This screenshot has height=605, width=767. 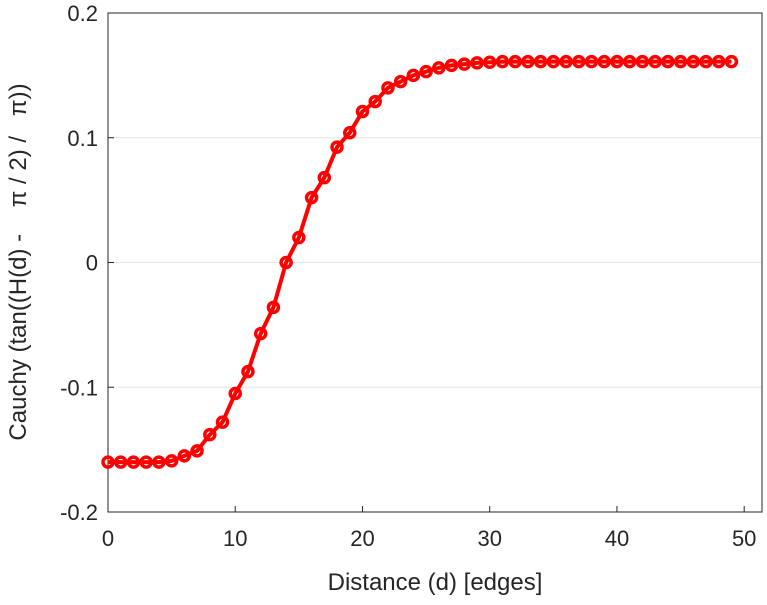 What do you see at coordinates (108, 538) in the screenshot?
I see `x-tick-label: 0` at bounding box center [108, 538].